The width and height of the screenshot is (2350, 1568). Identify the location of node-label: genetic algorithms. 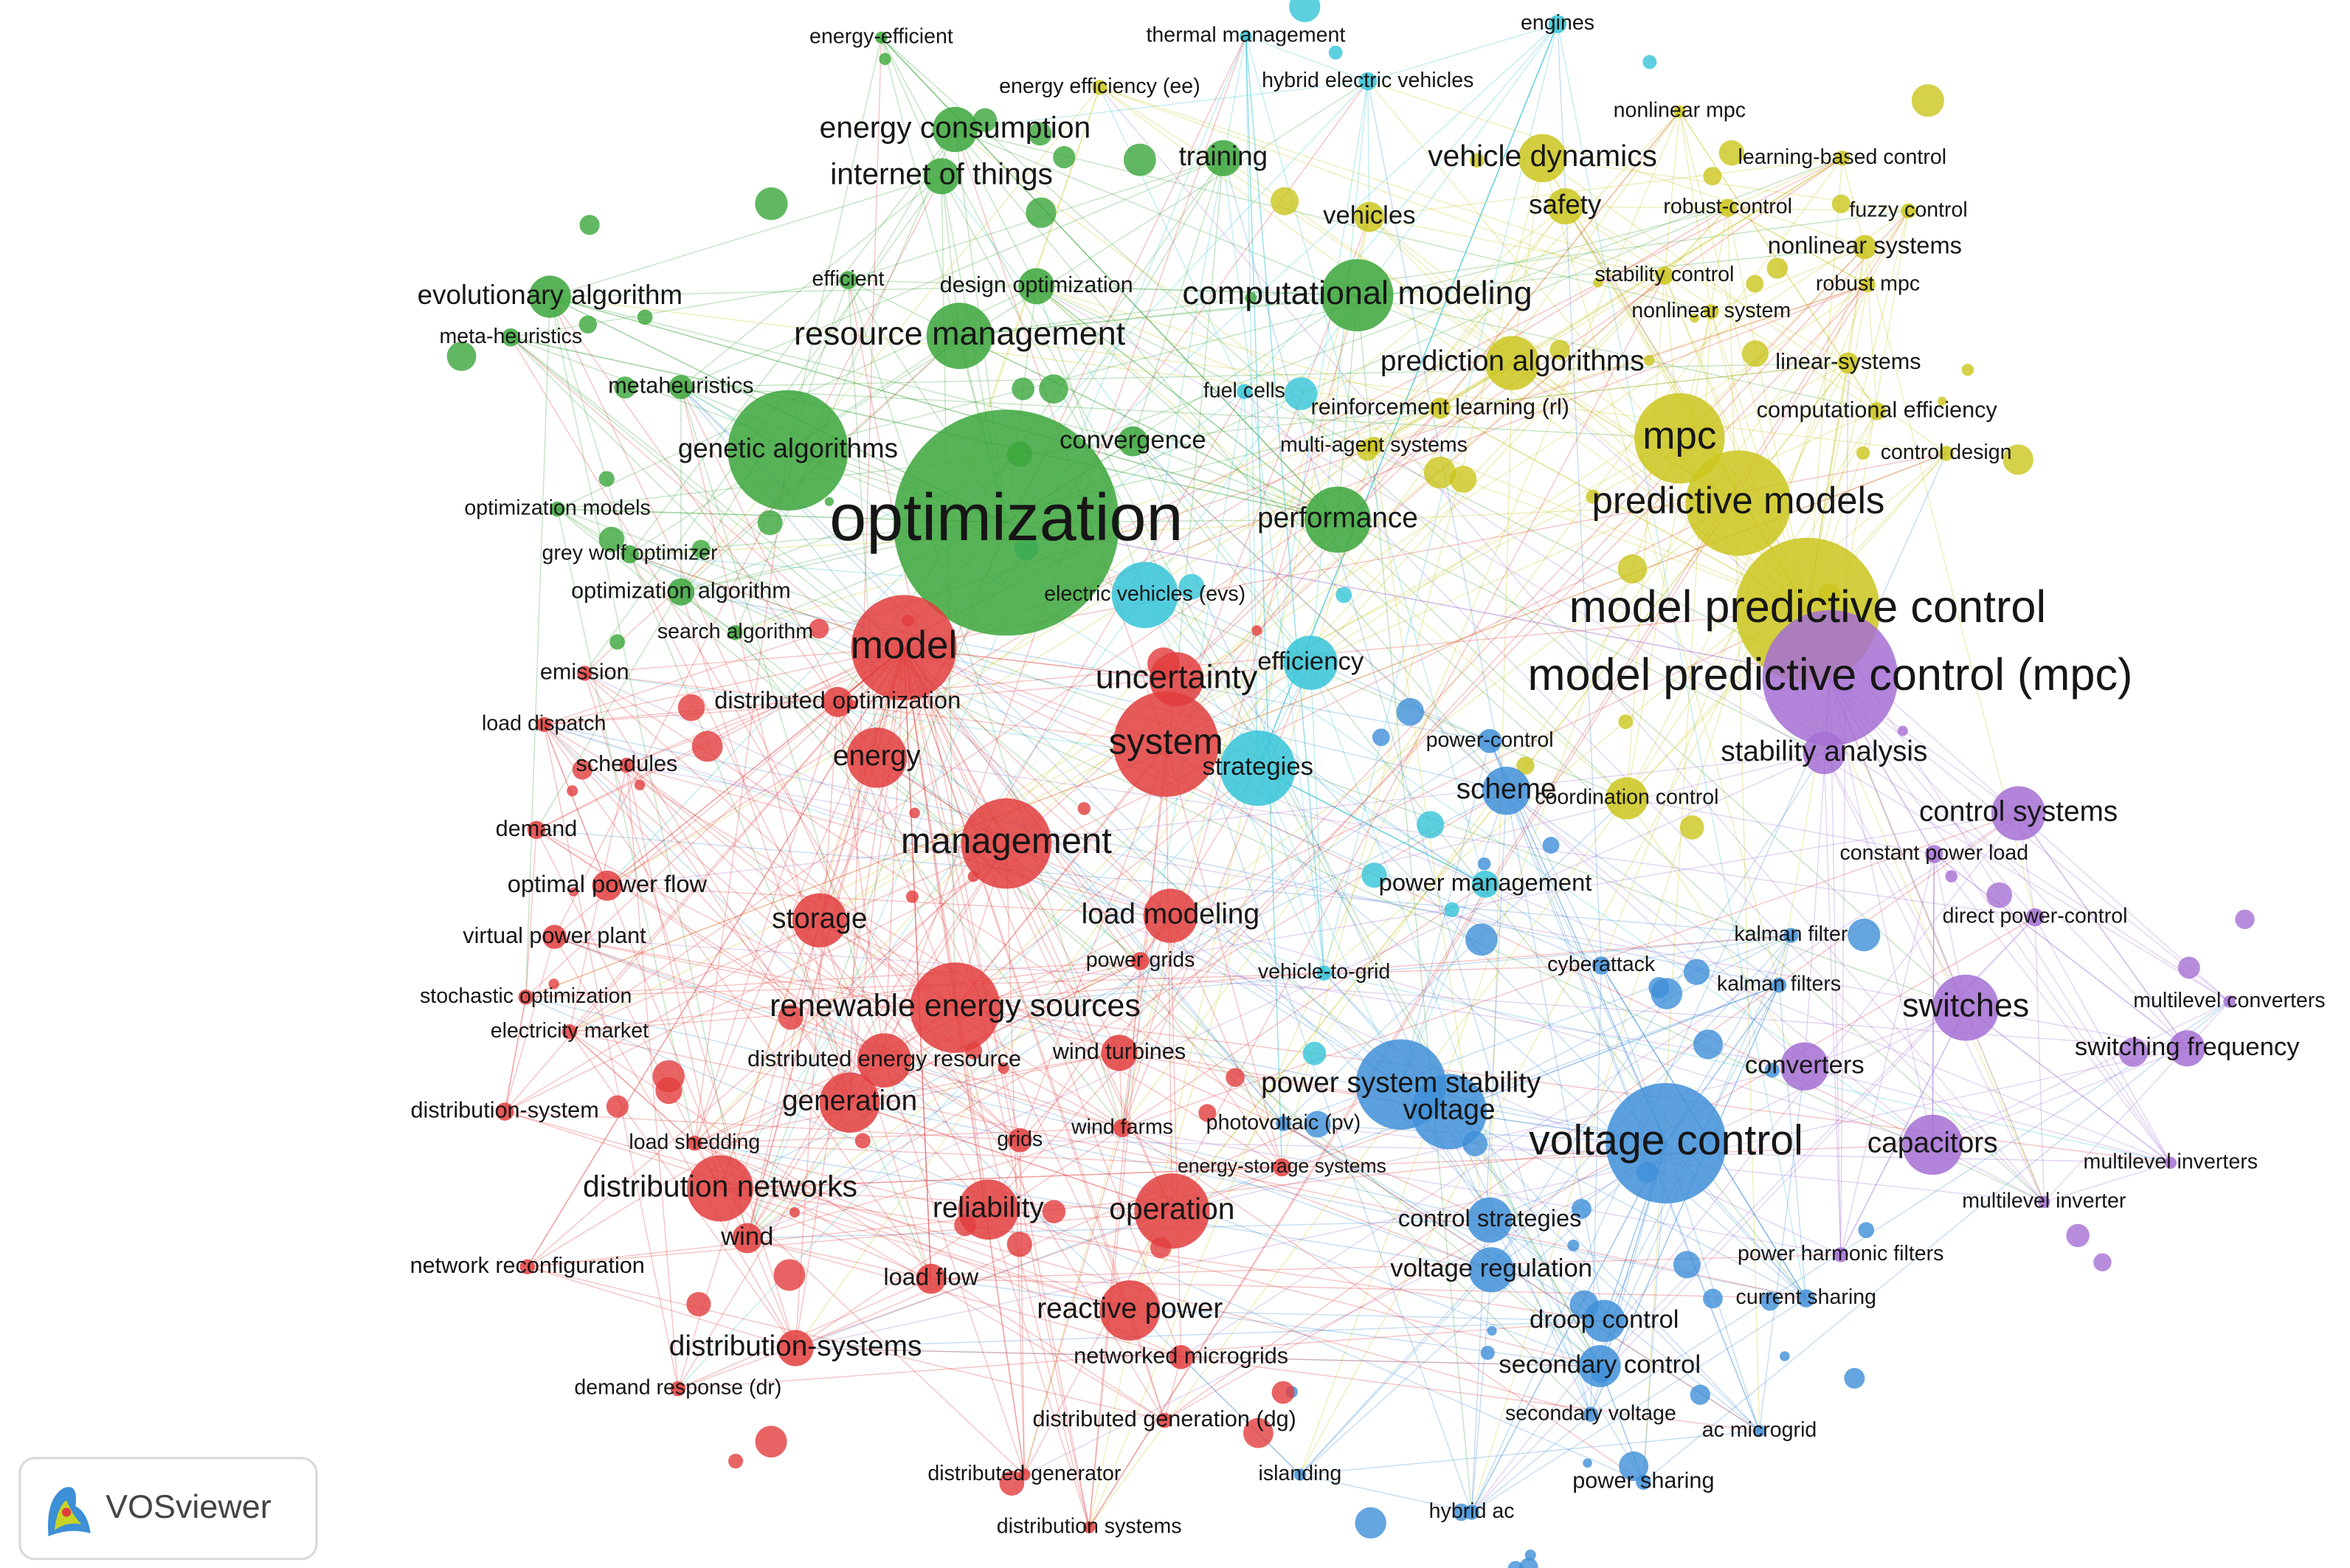
(788, 448).